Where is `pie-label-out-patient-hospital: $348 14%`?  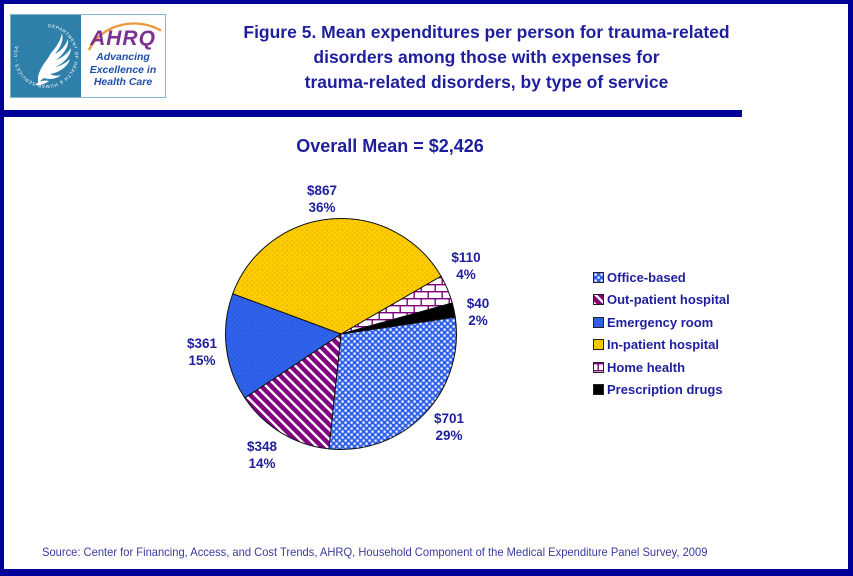
pie-label-out-patient-hospital: $348 14% is located at coordinates (262, 455).